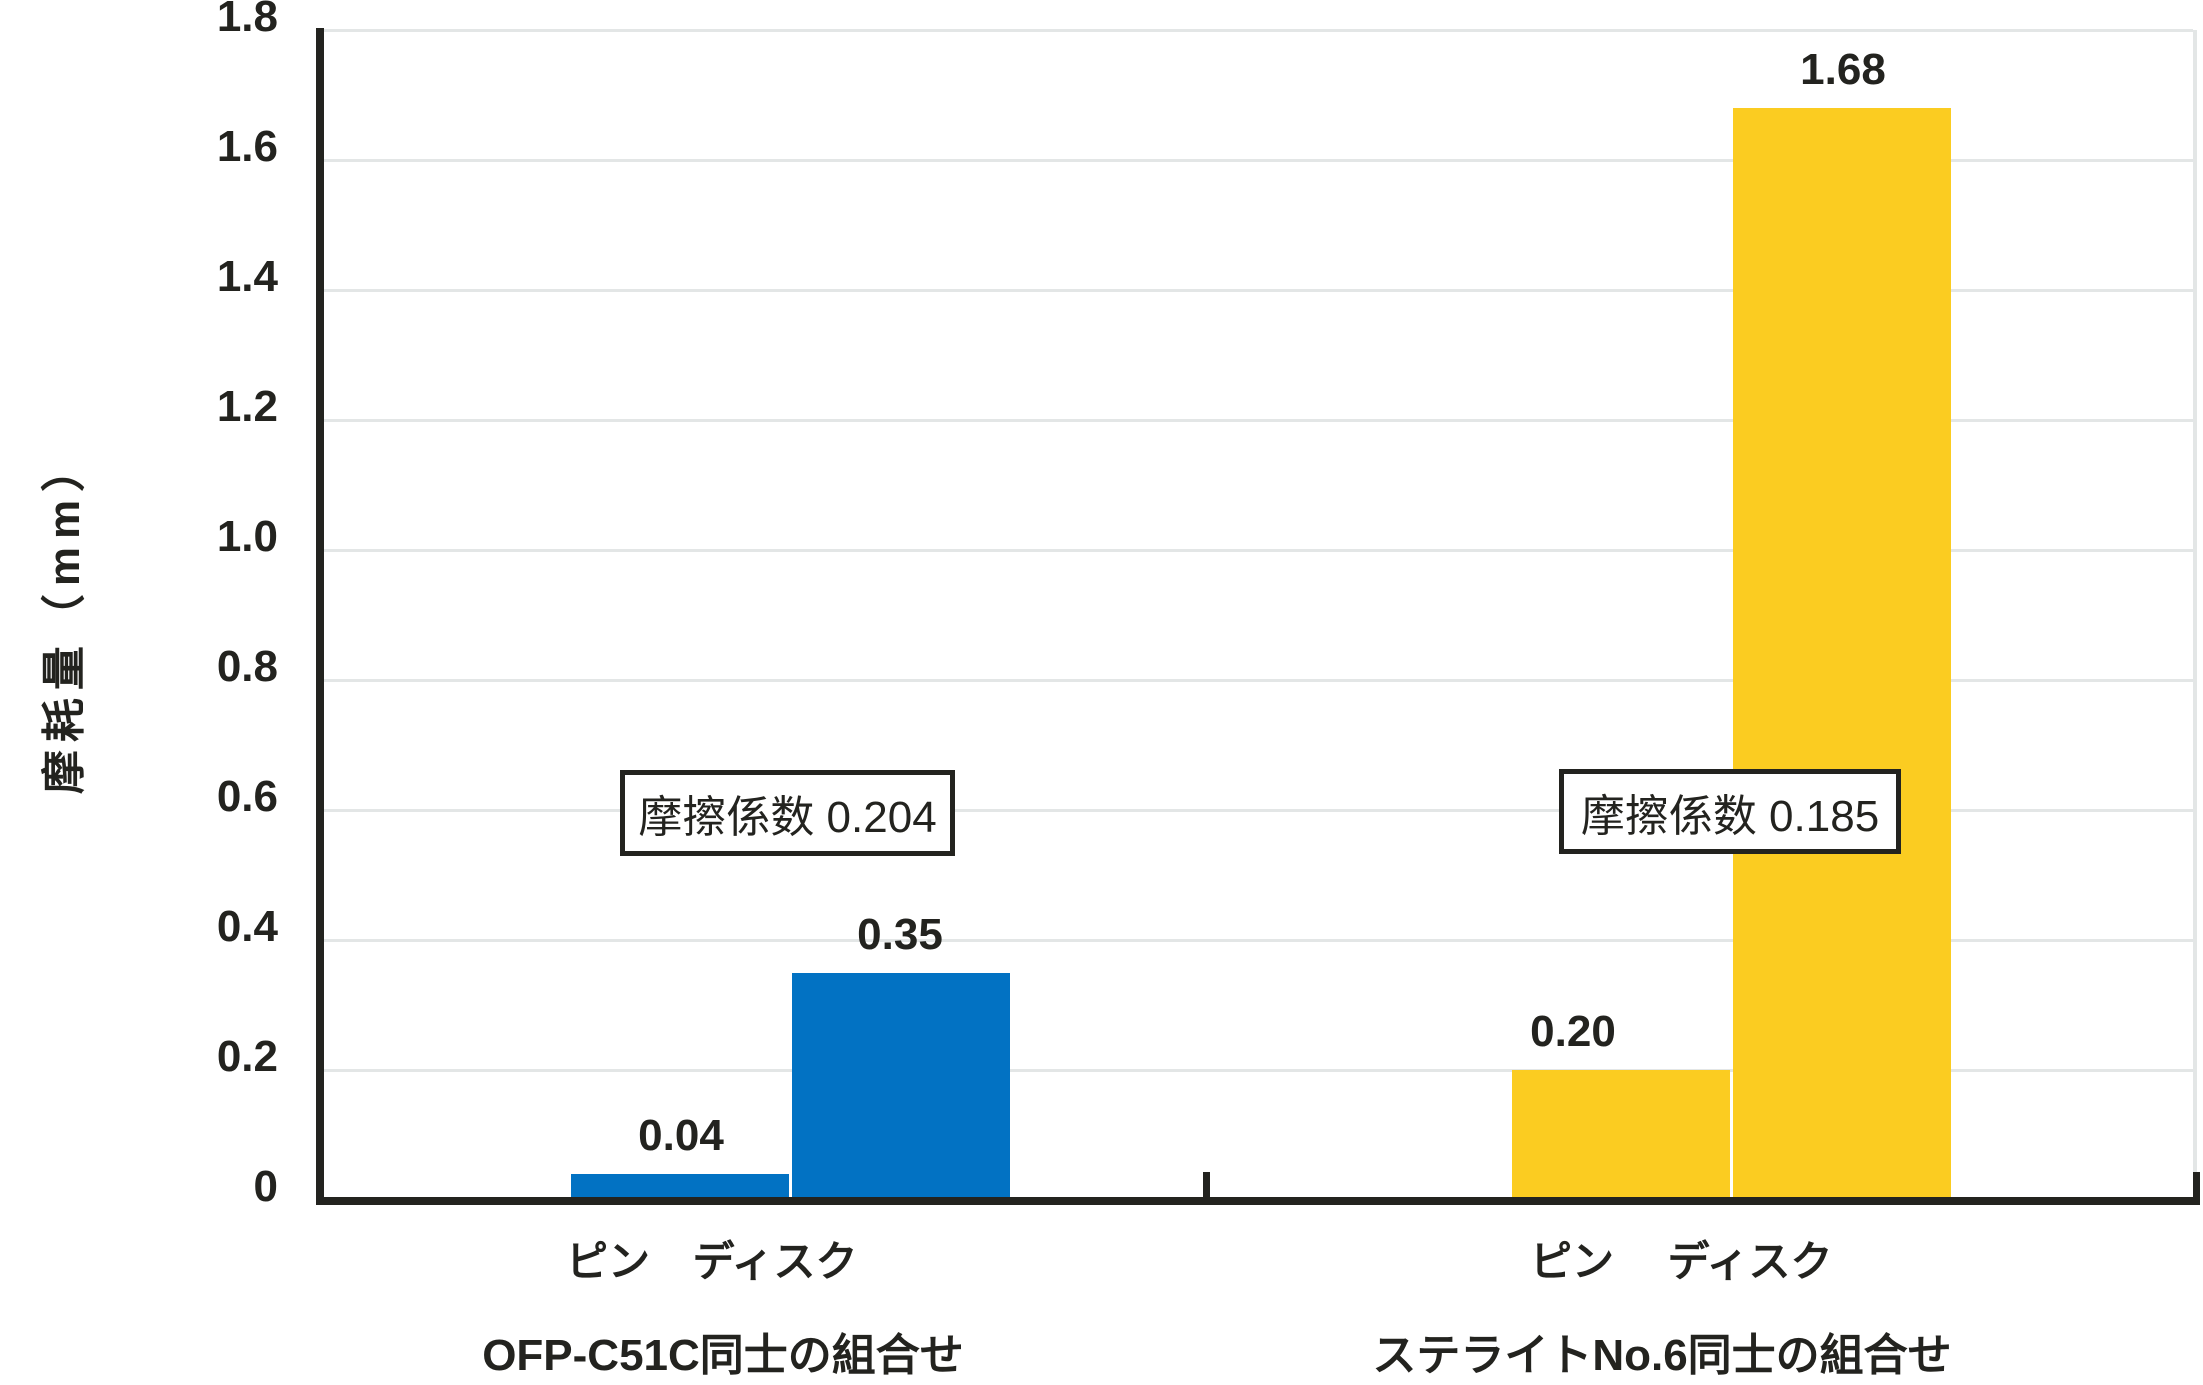 The image size is (2203, 1385). Describe the element at coordinates (320, 616) in the screenshot. I see `y-axis-line` at that location.